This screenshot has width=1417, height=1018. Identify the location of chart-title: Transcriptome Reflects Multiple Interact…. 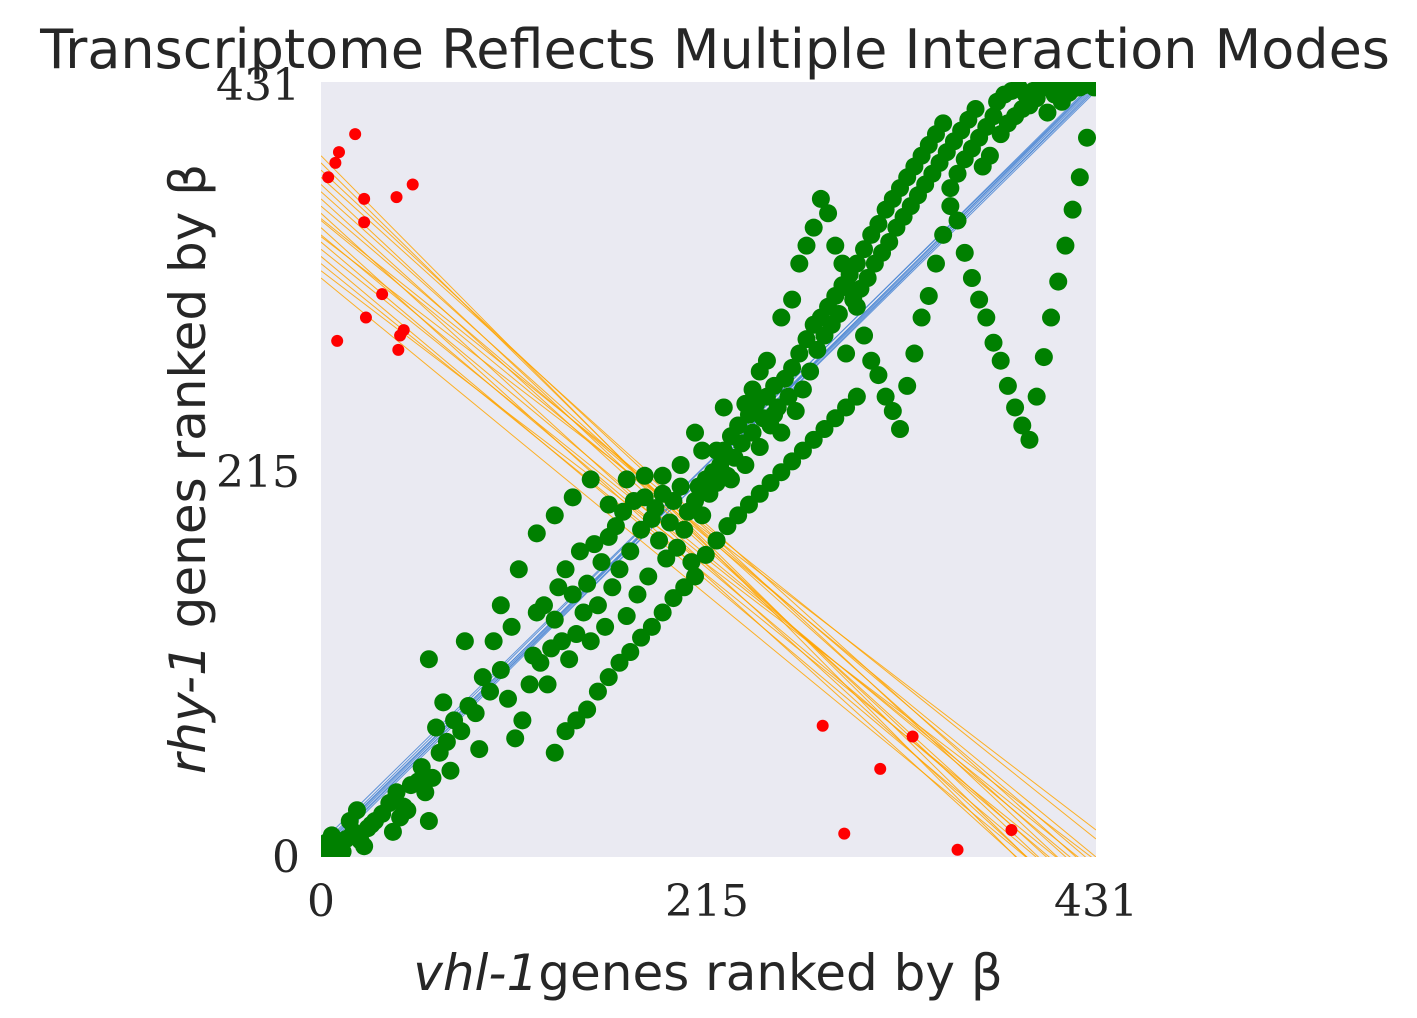
(714, 49).